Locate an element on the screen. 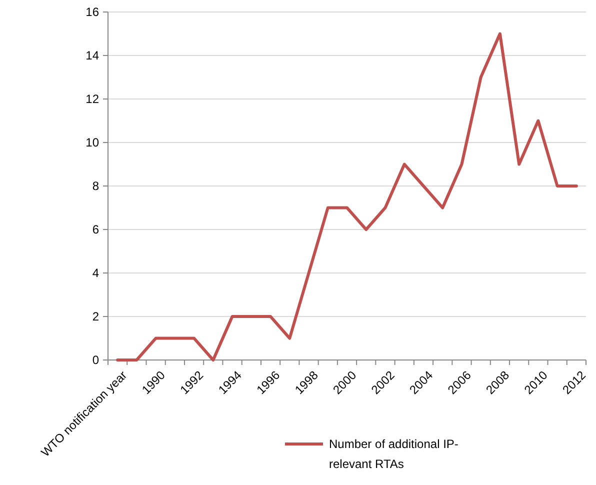 This screenshot has width=596, height=485. y-tick-label: 2 is located at coordinates (96, 317).